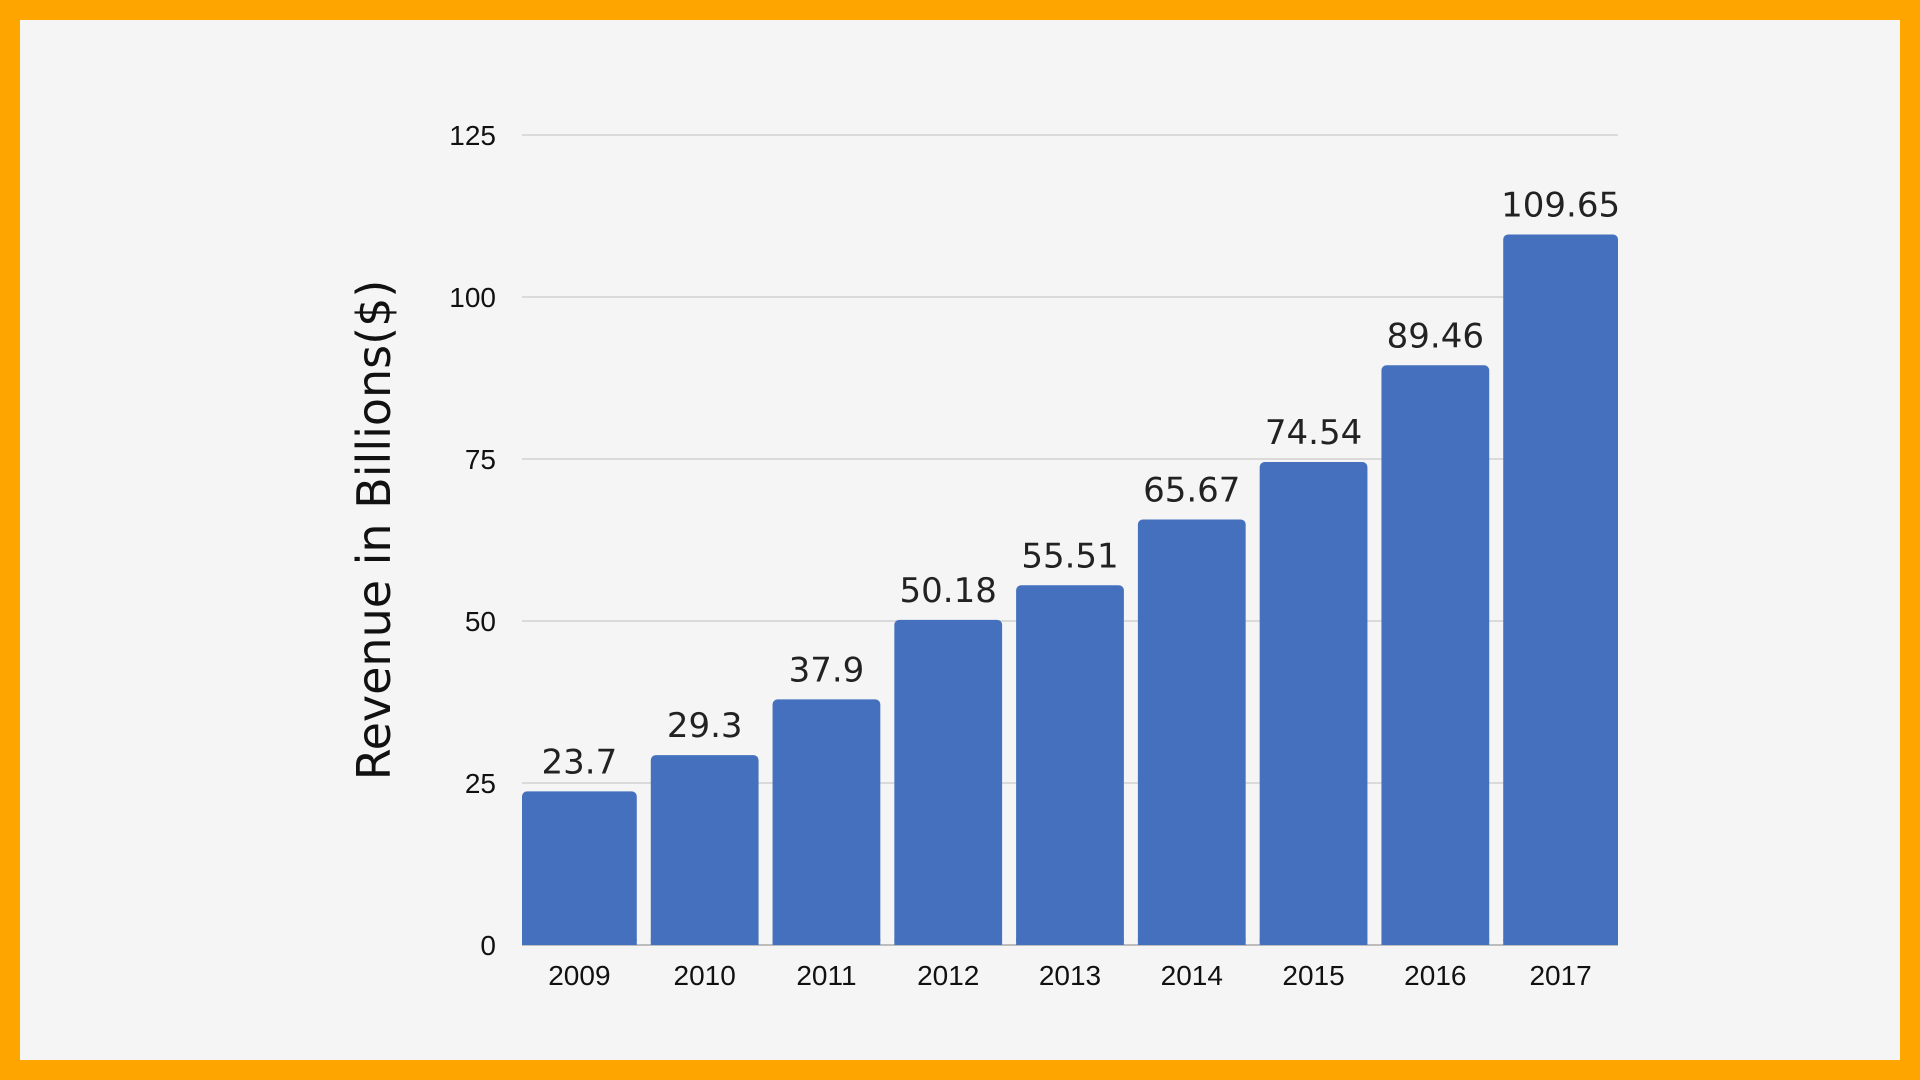  I want to click on x-axis-ticks: 2009 2010 2011 2012 2013 2014 2015 2016 2017, so click(1070, 975).